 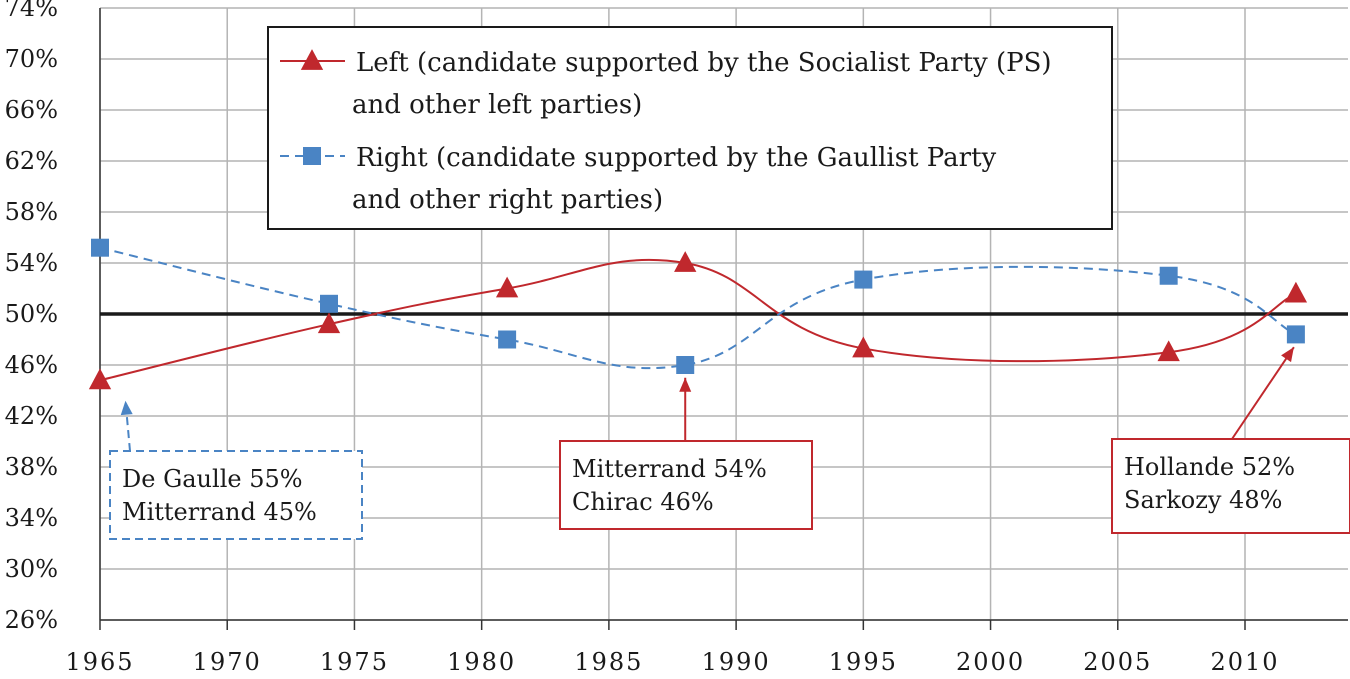 I want to click on x-tick-label: 1990, so click(x=736, y=662).